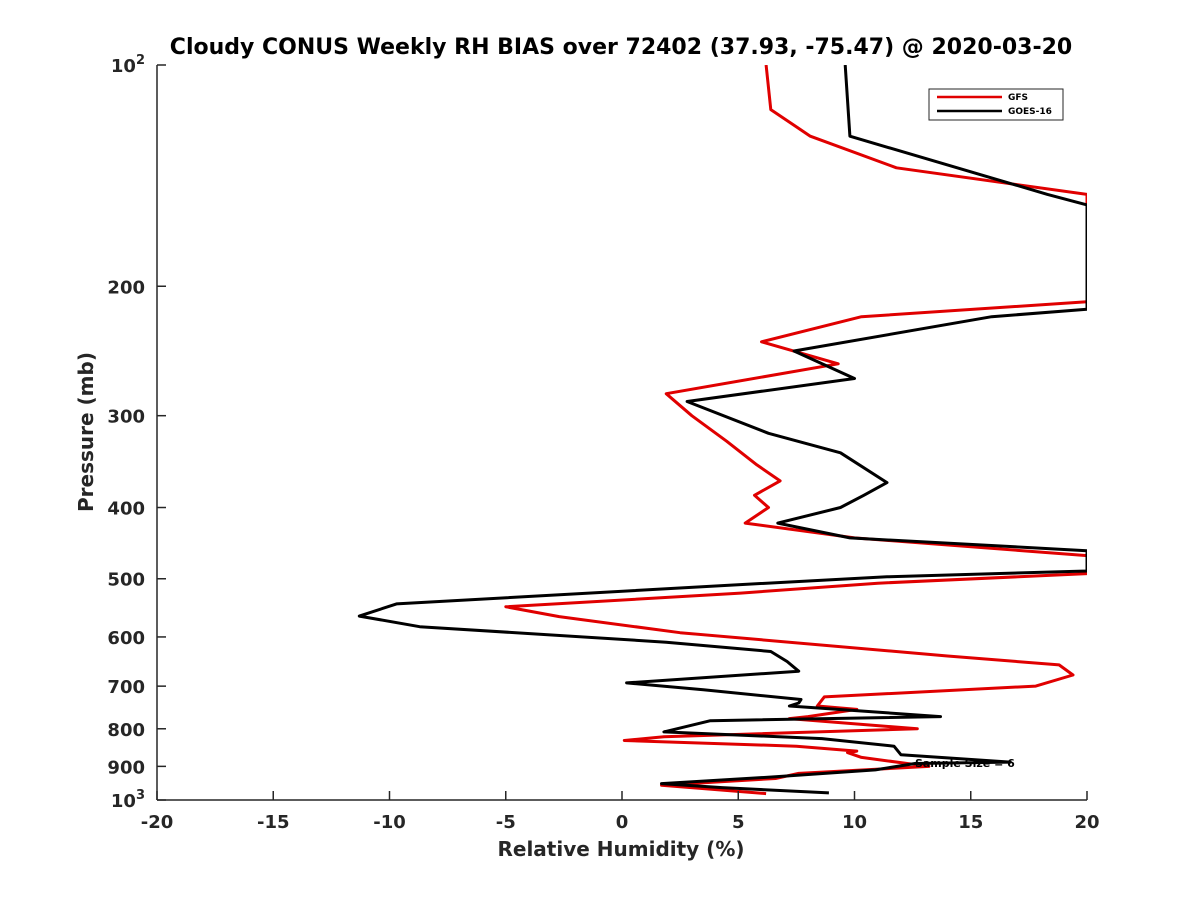  Describe the element at coordinates (126, 687) in the screenshot. I see `y-tick-label: 700` at that location.